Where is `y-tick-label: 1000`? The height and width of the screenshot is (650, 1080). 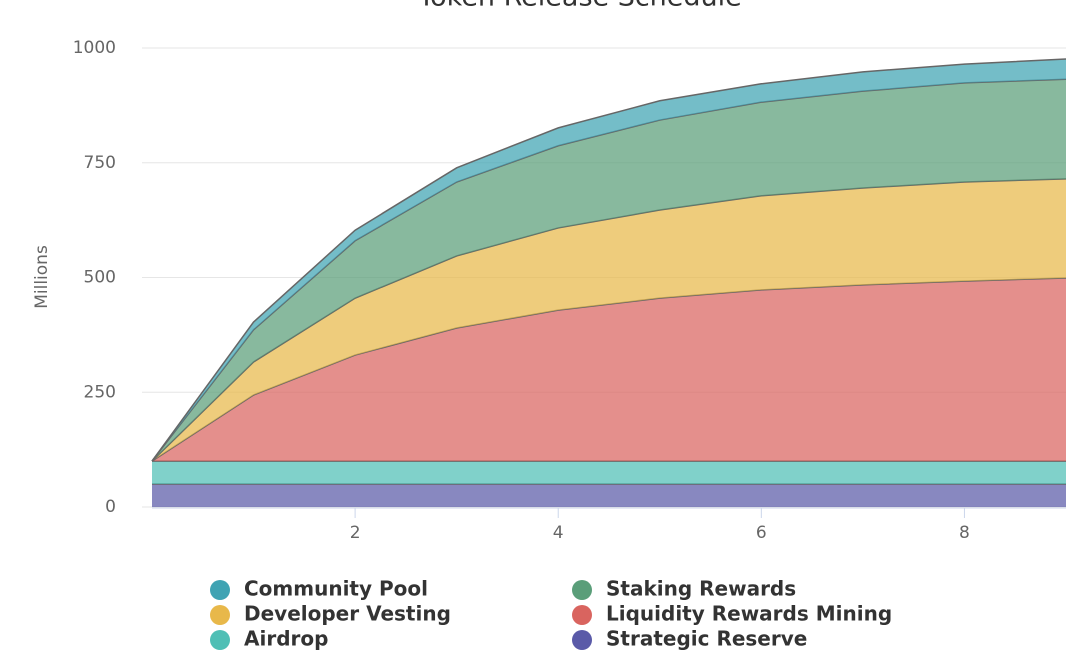 y-tick-label: 1000 is located at coordinates (94, 48).